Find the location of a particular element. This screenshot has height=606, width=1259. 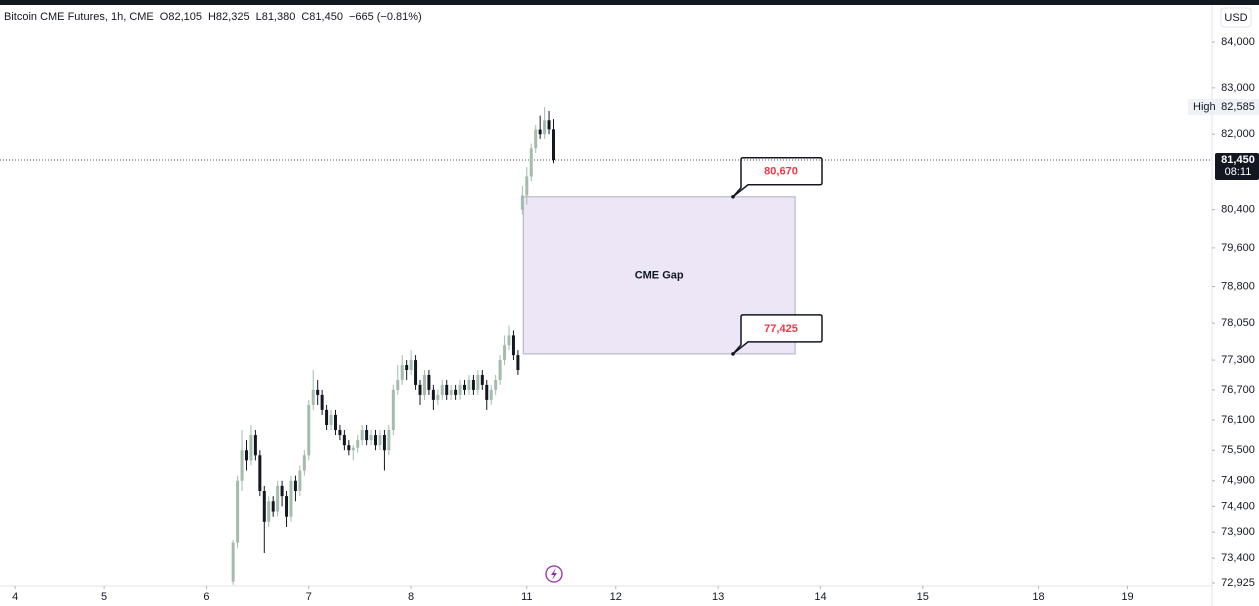

top-bar is located at coordinates (629, 2).